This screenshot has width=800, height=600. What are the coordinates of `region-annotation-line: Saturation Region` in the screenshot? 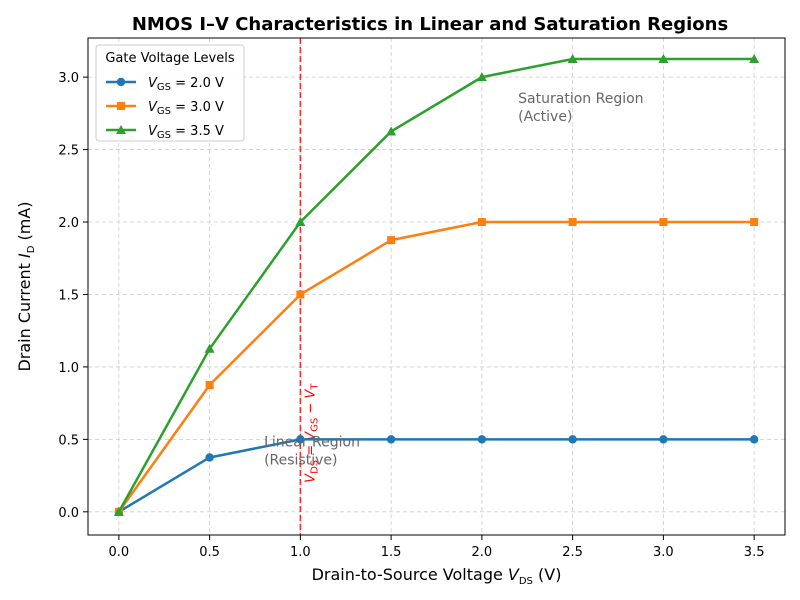 It's located at (580, 99).